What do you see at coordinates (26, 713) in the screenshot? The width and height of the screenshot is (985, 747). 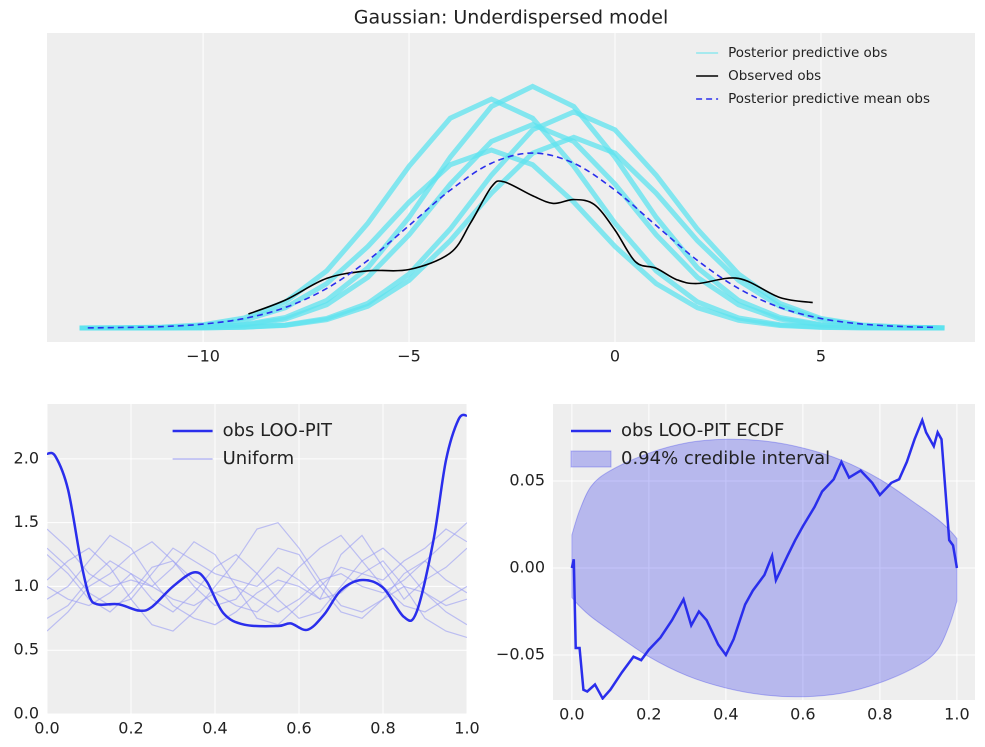 I see `y-tick-label: 0.0` at bounding box center [26, 713].